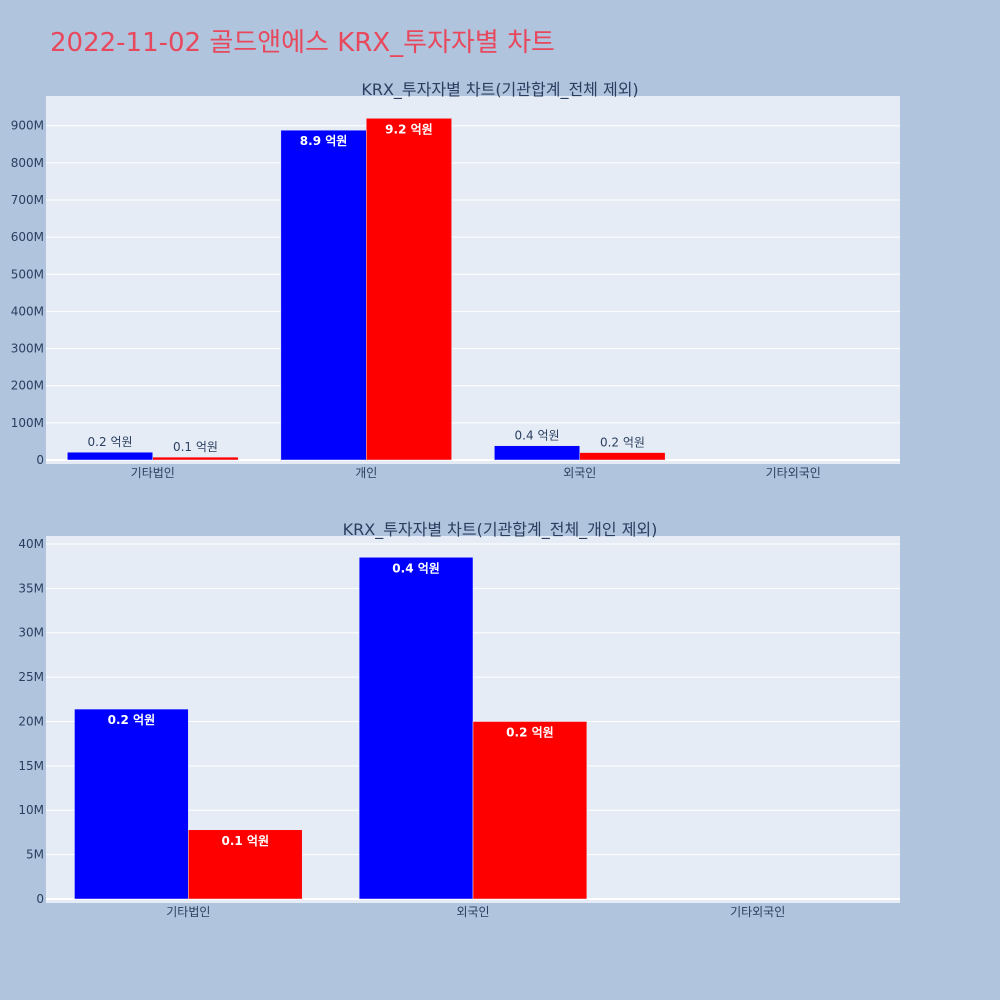  Describe the element at coordinates (500, 530) in the screenshot. I see `chart-title: KRX_투자자별 차트(기관합계_전체_개인 제외)` at that location.